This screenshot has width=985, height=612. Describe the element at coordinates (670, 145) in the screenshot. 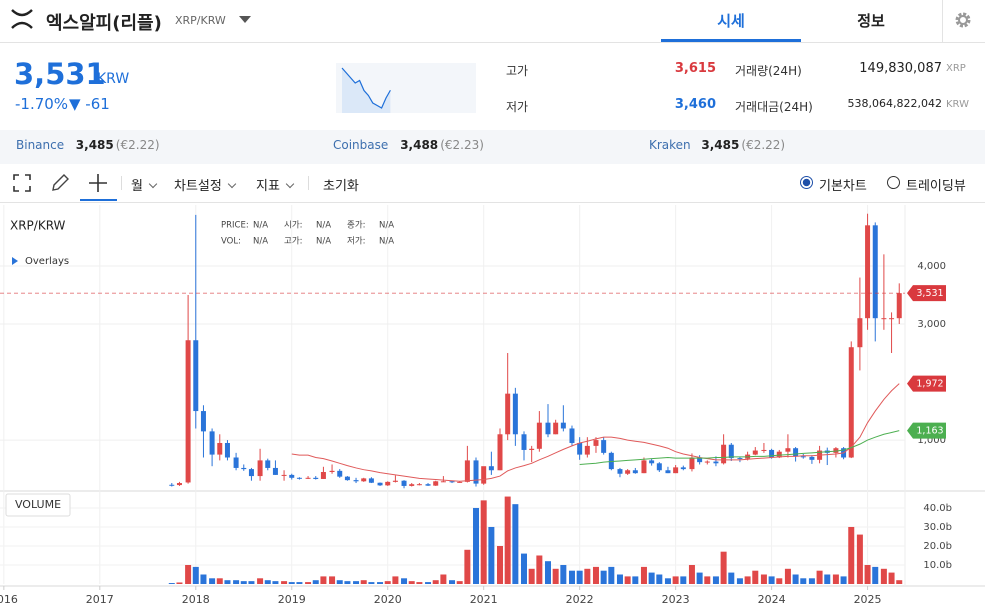

I see `exchange-name: Kraken` at that location.